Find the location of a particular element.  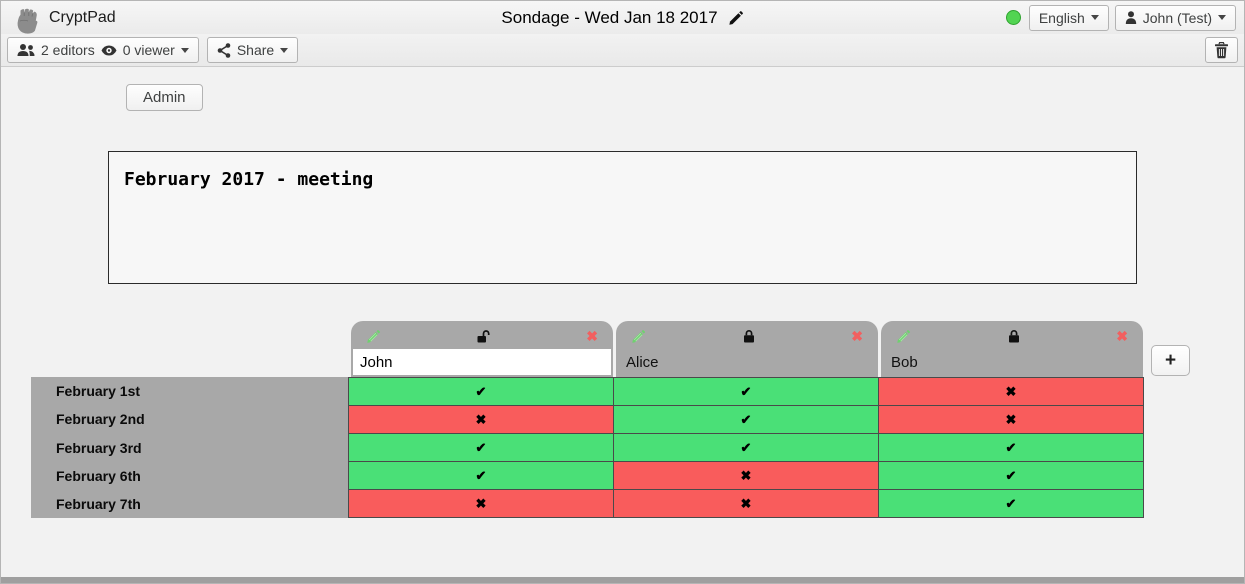

connection-status-icon is located at coordinates (1013, 17).